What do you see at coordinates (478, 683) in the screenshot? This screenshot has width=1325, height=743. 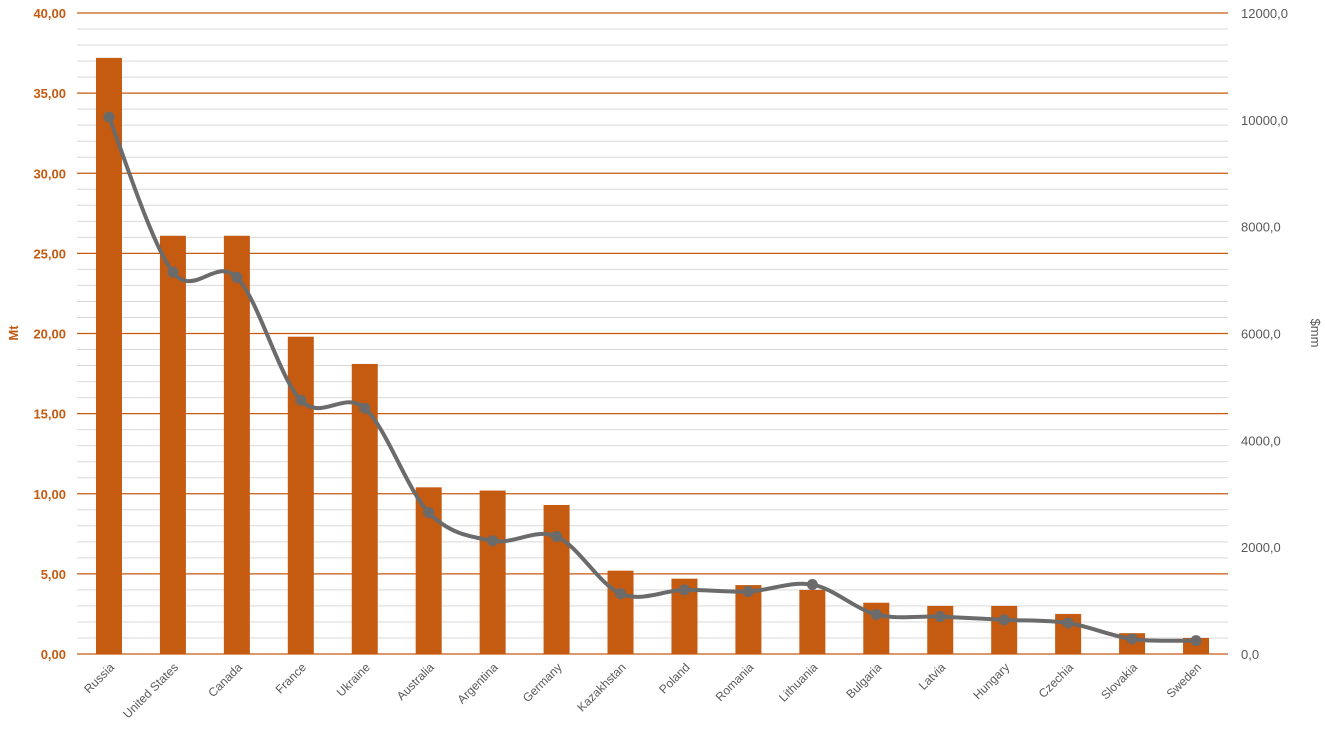 I see `category-label: Argentina` at bounding box center [478, 683].